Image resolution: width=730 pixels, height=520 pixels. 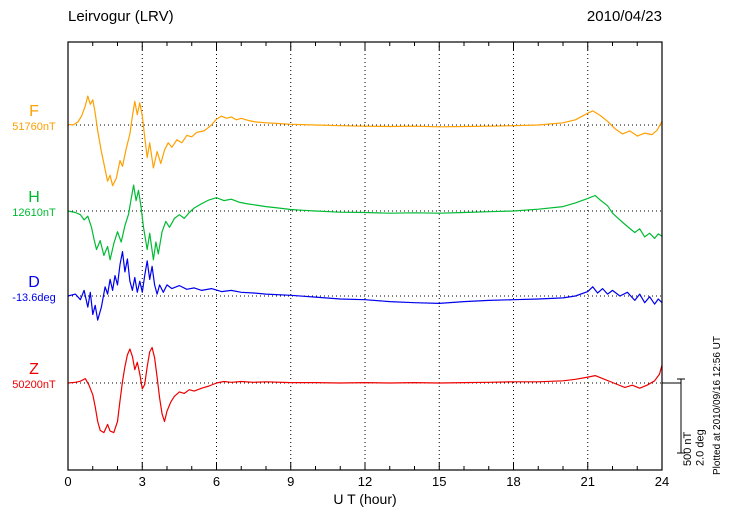 What do you see at coordinates (121, 16) in the screenshot?
I see `station-title: Leirvogur (LRV)` at bounding box center [121, 16].